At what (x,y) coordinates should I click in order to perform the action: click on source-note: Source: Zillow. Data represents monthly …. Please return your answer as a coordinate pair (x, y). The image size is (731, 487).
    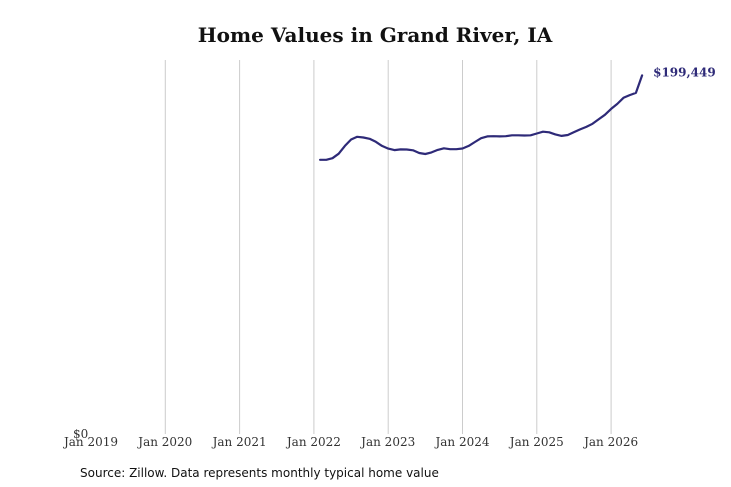
    Looking at the image, I should click on (259, 473).